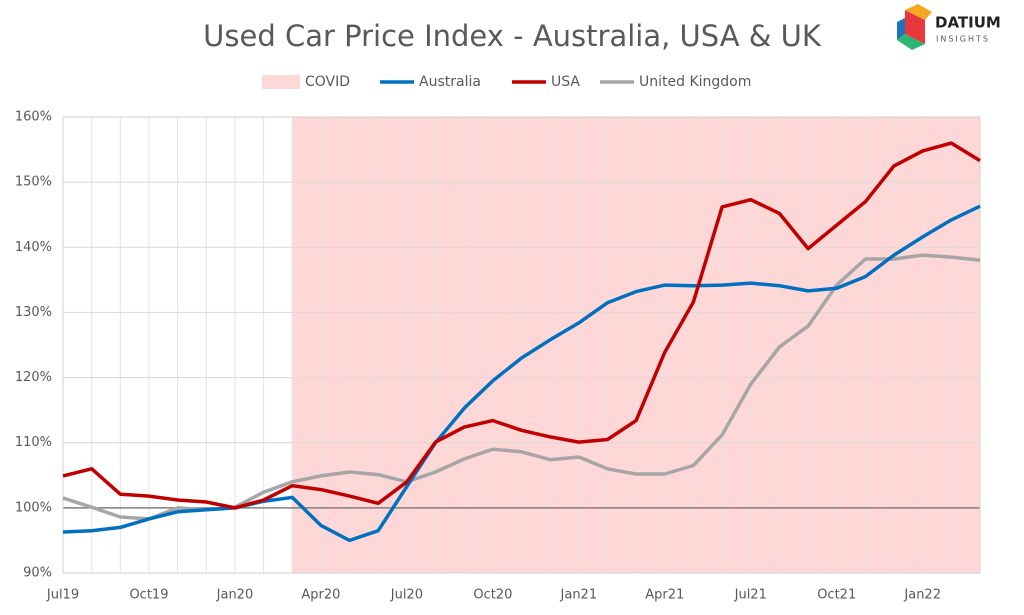 The height and width of the screenshot is (615, 1024). I want to click on y-tick-label: 160%, so click(33, 117).